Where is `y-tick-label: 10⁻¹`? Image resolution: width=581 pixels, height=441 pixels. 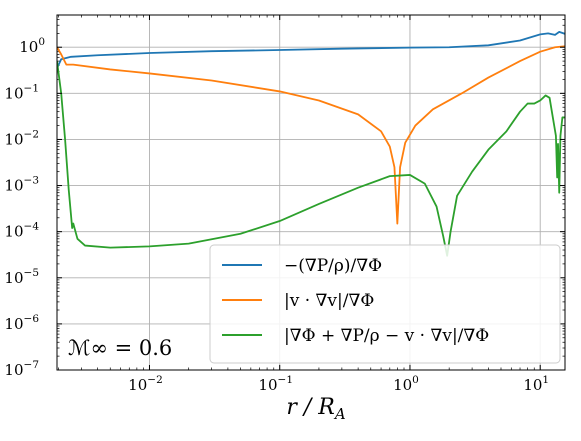 y-tick-label: 10⁻¹ is located at coordinates (21, 92).